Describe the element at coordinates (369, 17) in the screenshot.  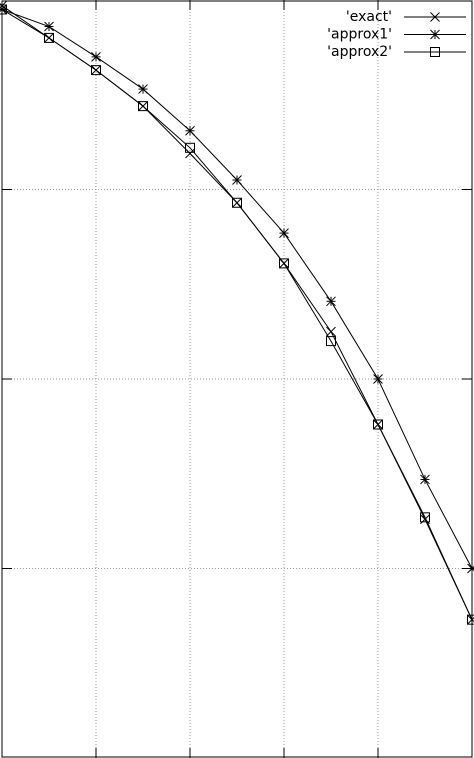
I see `legend-label: 'exact'` at that location.